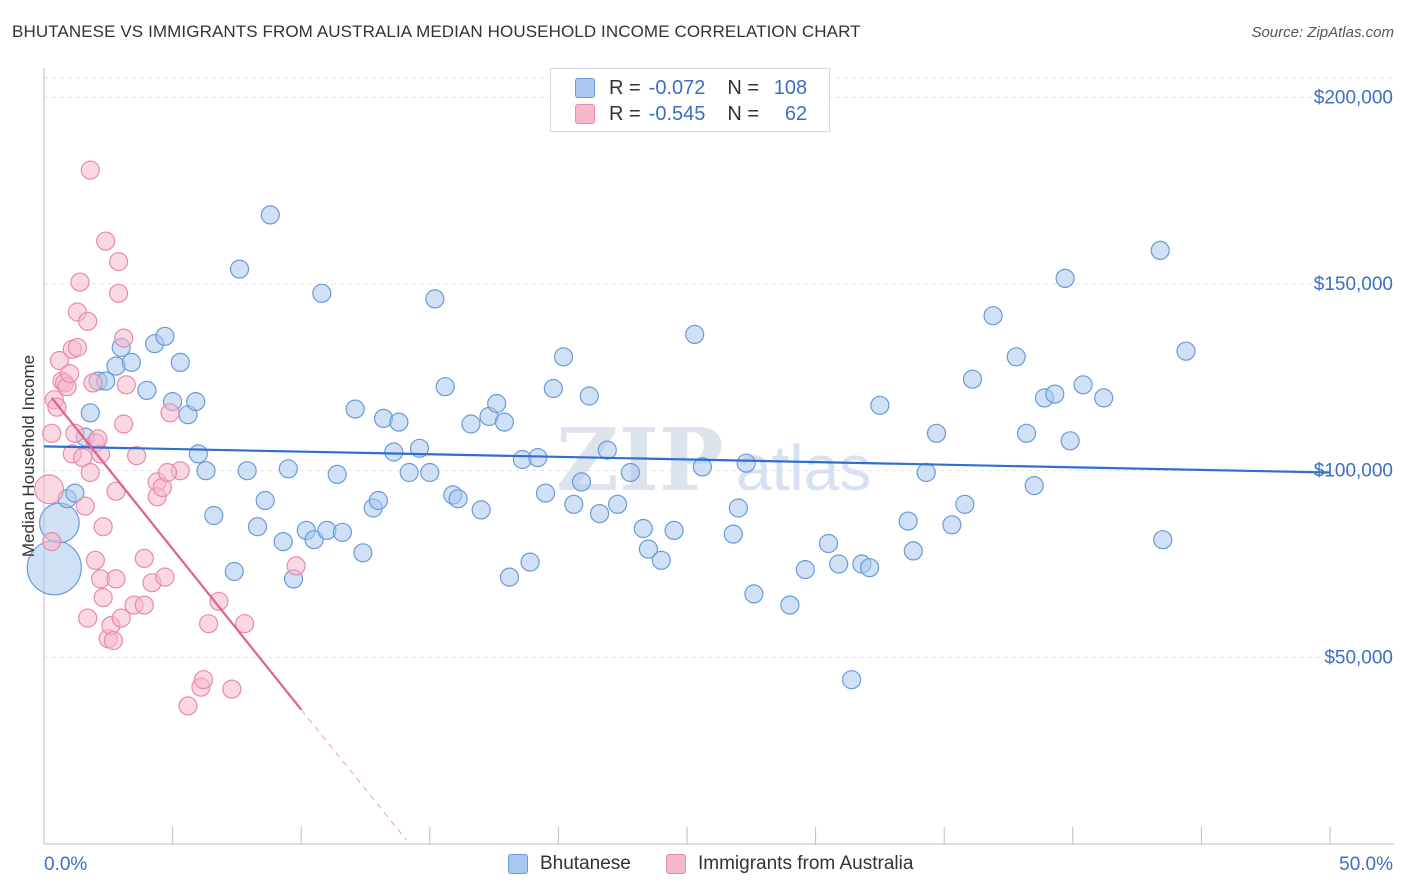  What do you see at coordinates (803, 468) in the screenshot?
I see `watermark-atlas: atlas` at bounding box center [803, 468].